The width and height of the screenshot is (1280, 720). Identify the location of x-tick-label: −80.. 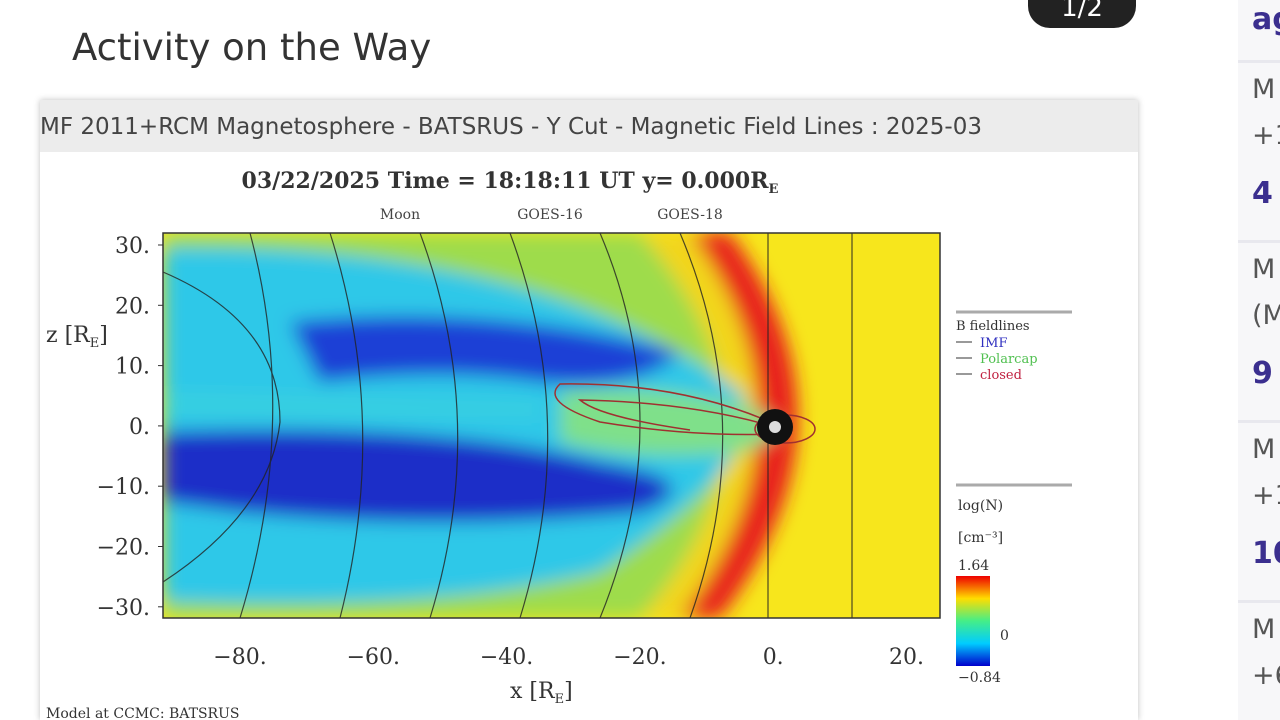
(239, 657).